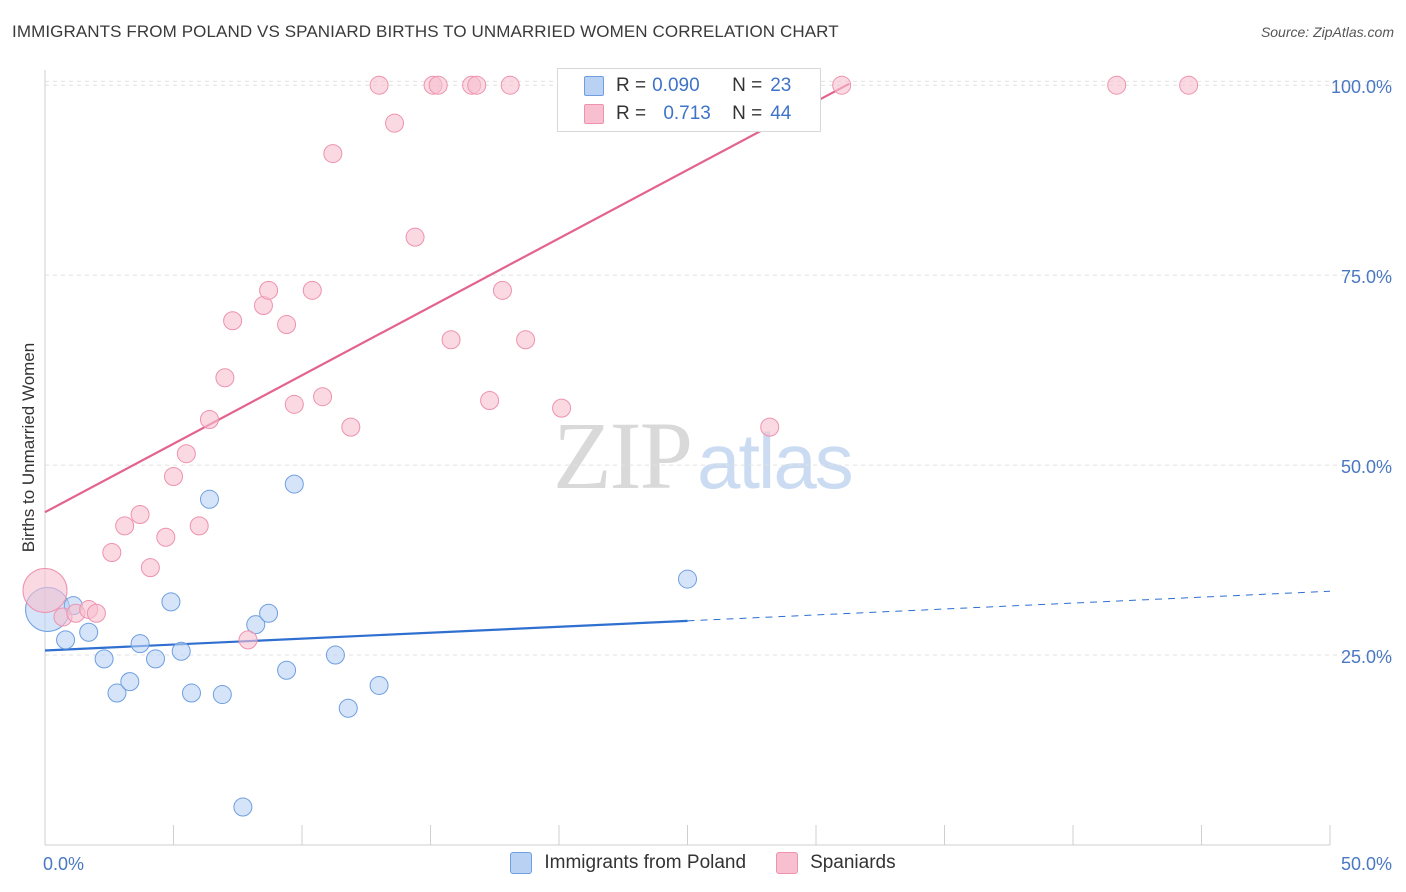 Image resolution: width=1406 pixels, height=892 pixels. Describe the element at coordinates (676, 85) in the screenshot. I see `r-value: 0.090` at that location.